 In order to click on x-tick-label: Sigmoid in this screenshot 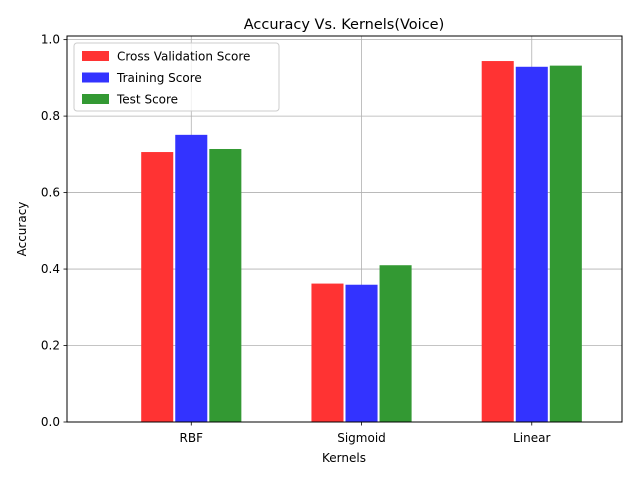, I will do `click(361, 438)`.